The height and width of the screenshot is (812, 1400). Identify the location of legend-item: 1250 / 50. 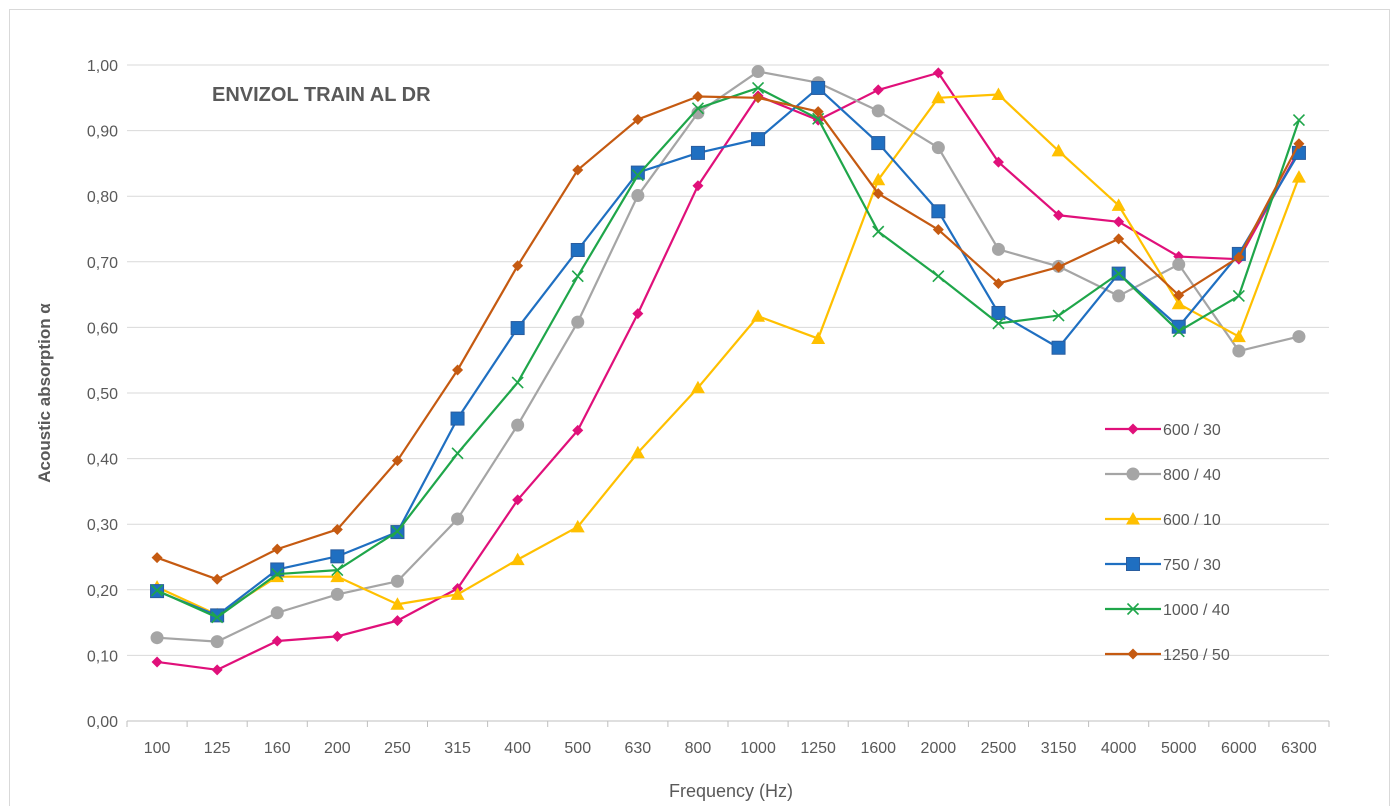
(1167, 655).